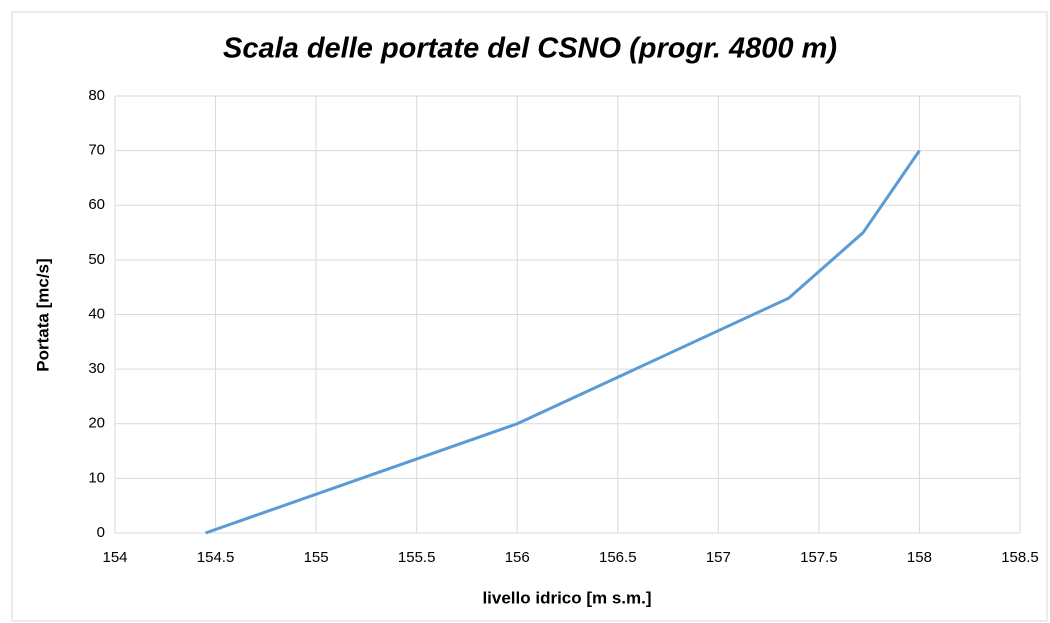 Image resolution: width=1050 pixels, height=623 pixels. I want to click on y-tick-label: 70, so click(96, 150).